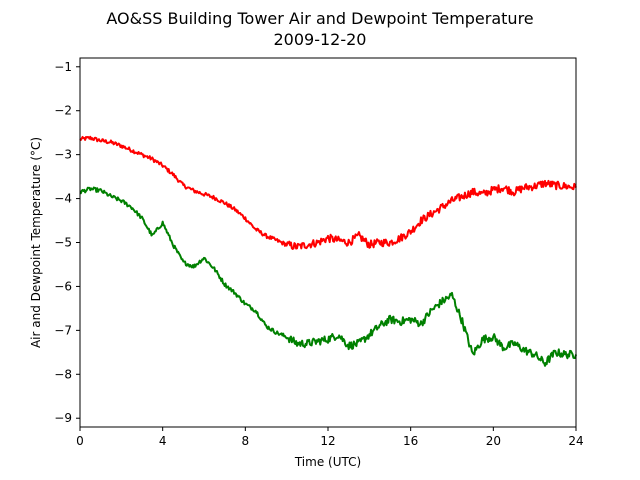 This screenshot has height=480, width=640. Describe the element at coordinates (63, 111) in the screenshot. I see `y-tick-label: −2` at that location.